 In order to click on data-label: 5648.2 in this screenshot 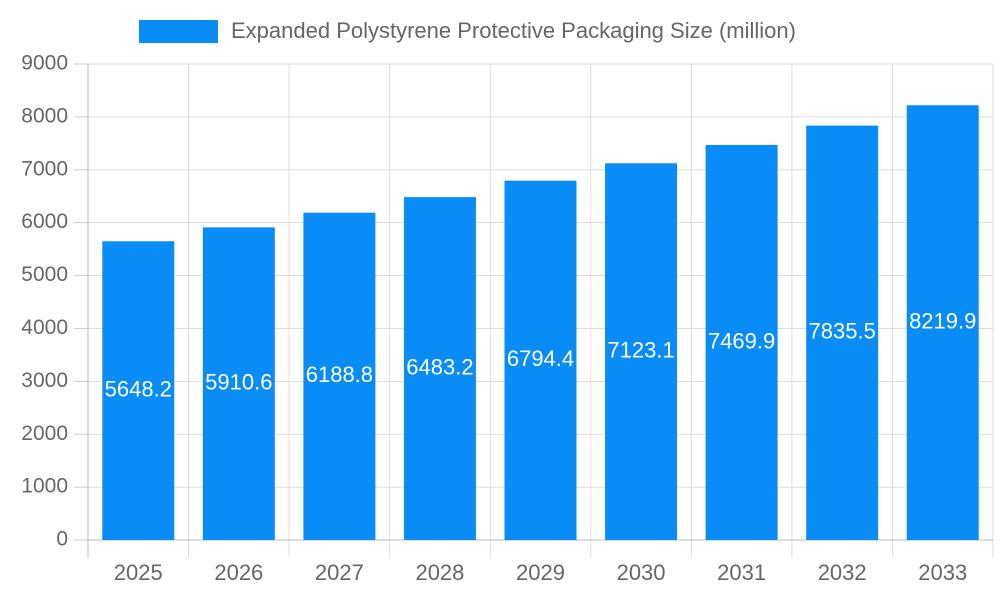, I will do `click(138, 388)`.